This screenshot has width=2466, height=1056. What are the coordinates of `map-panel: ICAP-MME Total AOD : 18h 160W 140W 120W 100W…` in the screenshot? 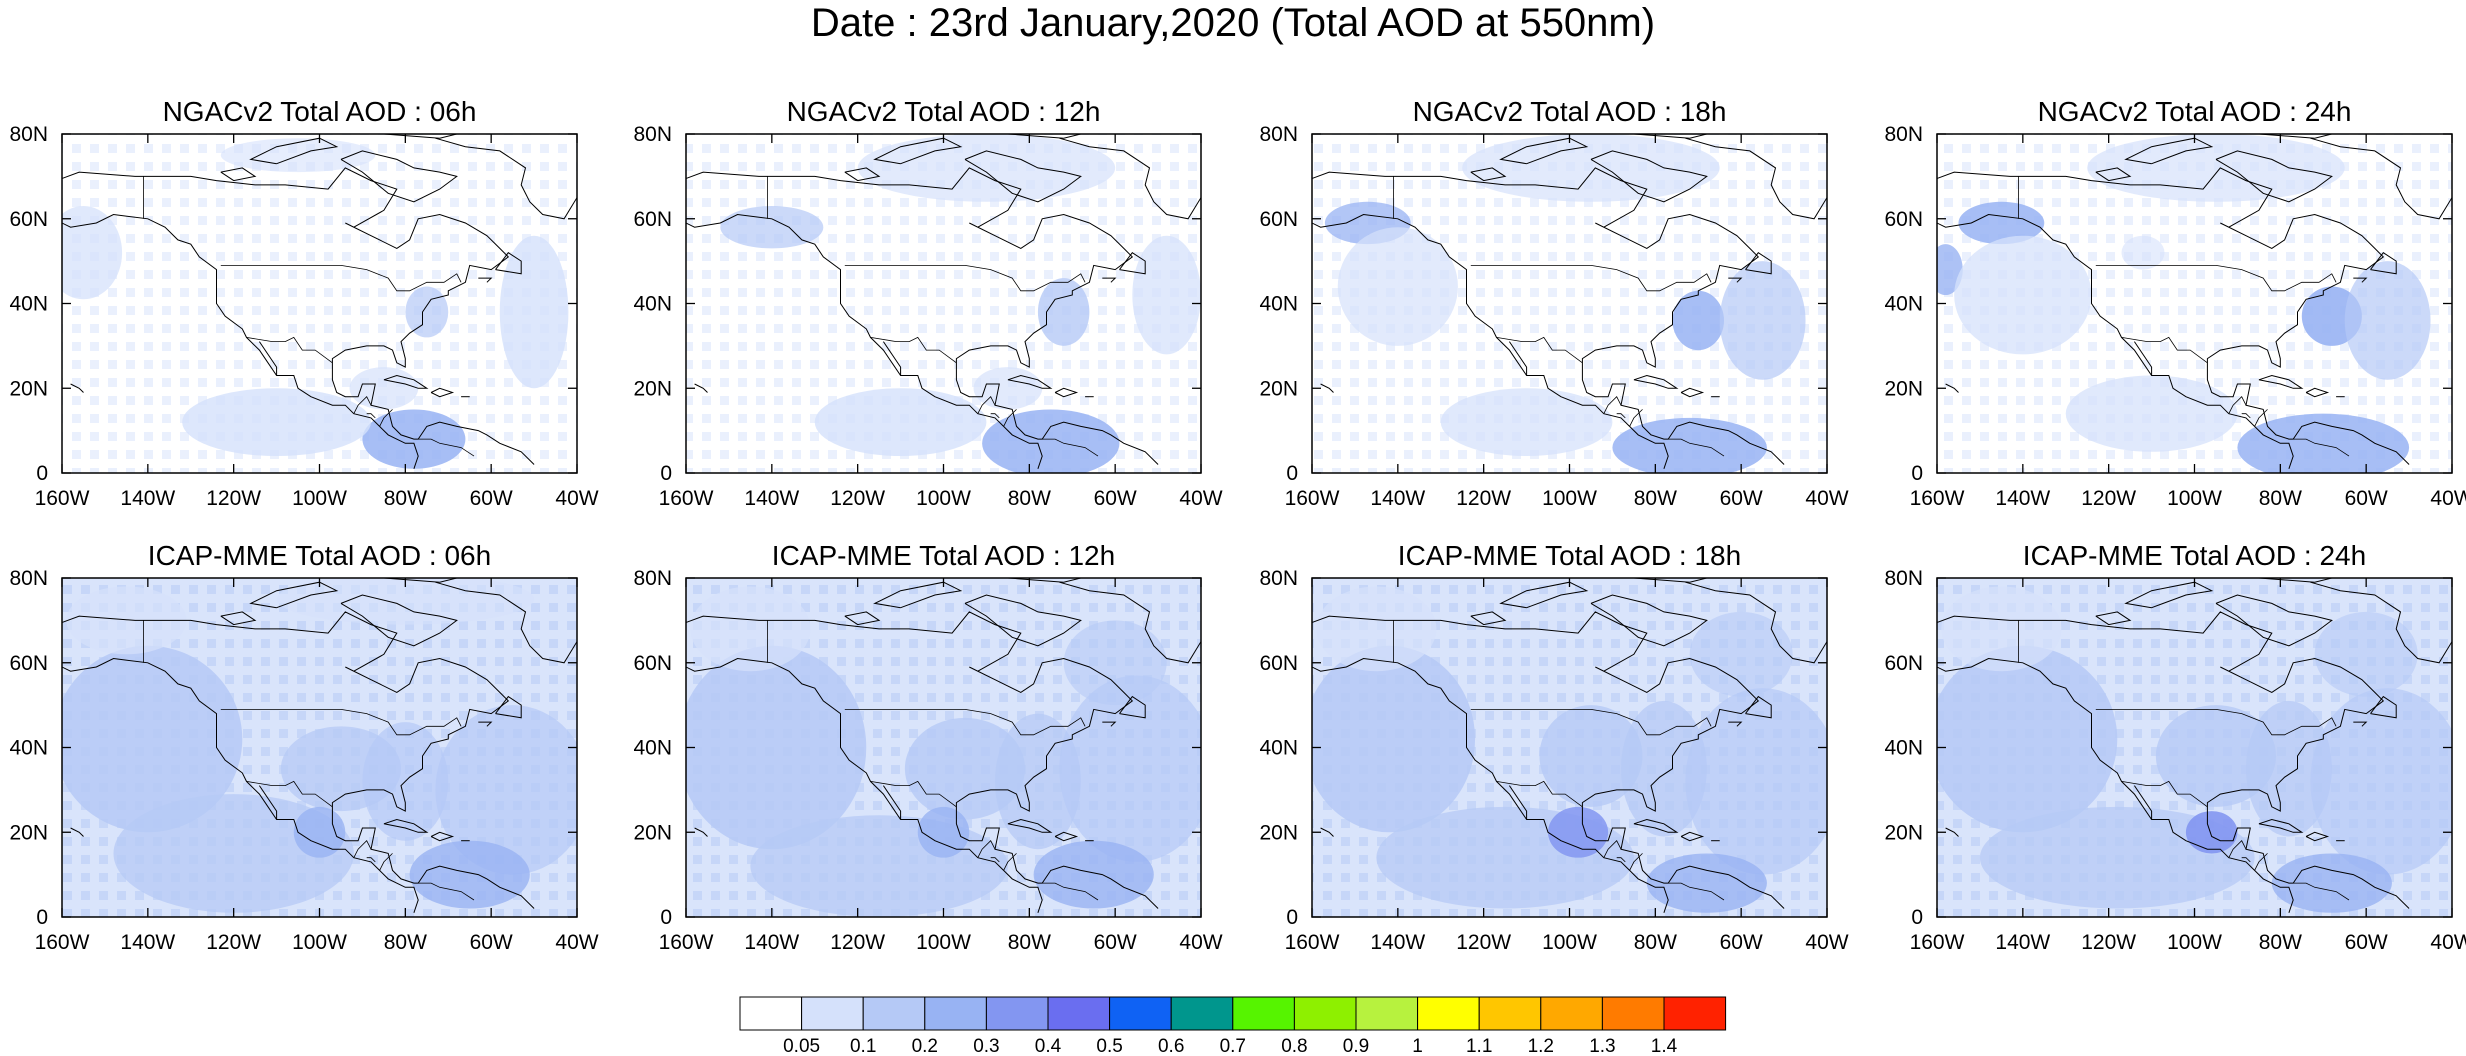 It's located at (1553, 747).